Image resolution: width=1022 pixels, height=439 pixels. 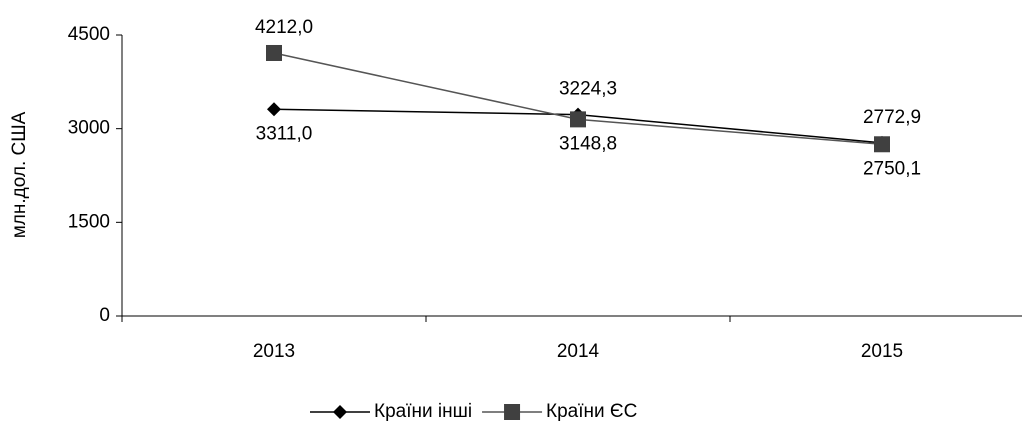 I want to click on legend-label: Країни ЄС, so click(x=591, y=411).